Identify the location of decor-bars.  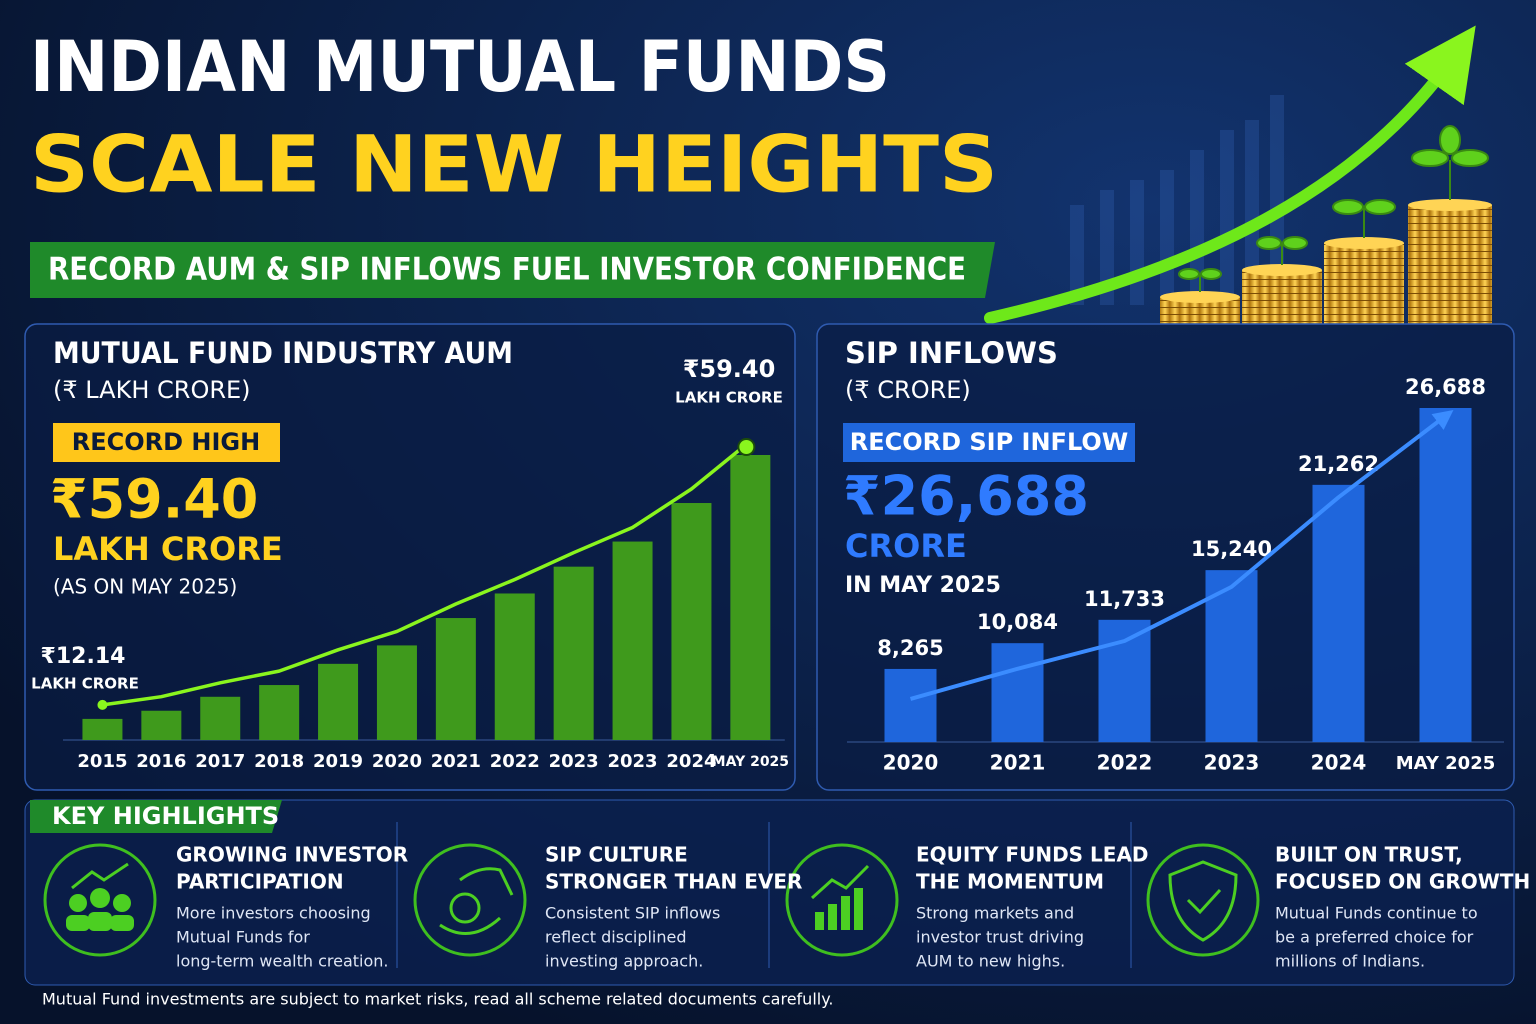
(1177, 200).